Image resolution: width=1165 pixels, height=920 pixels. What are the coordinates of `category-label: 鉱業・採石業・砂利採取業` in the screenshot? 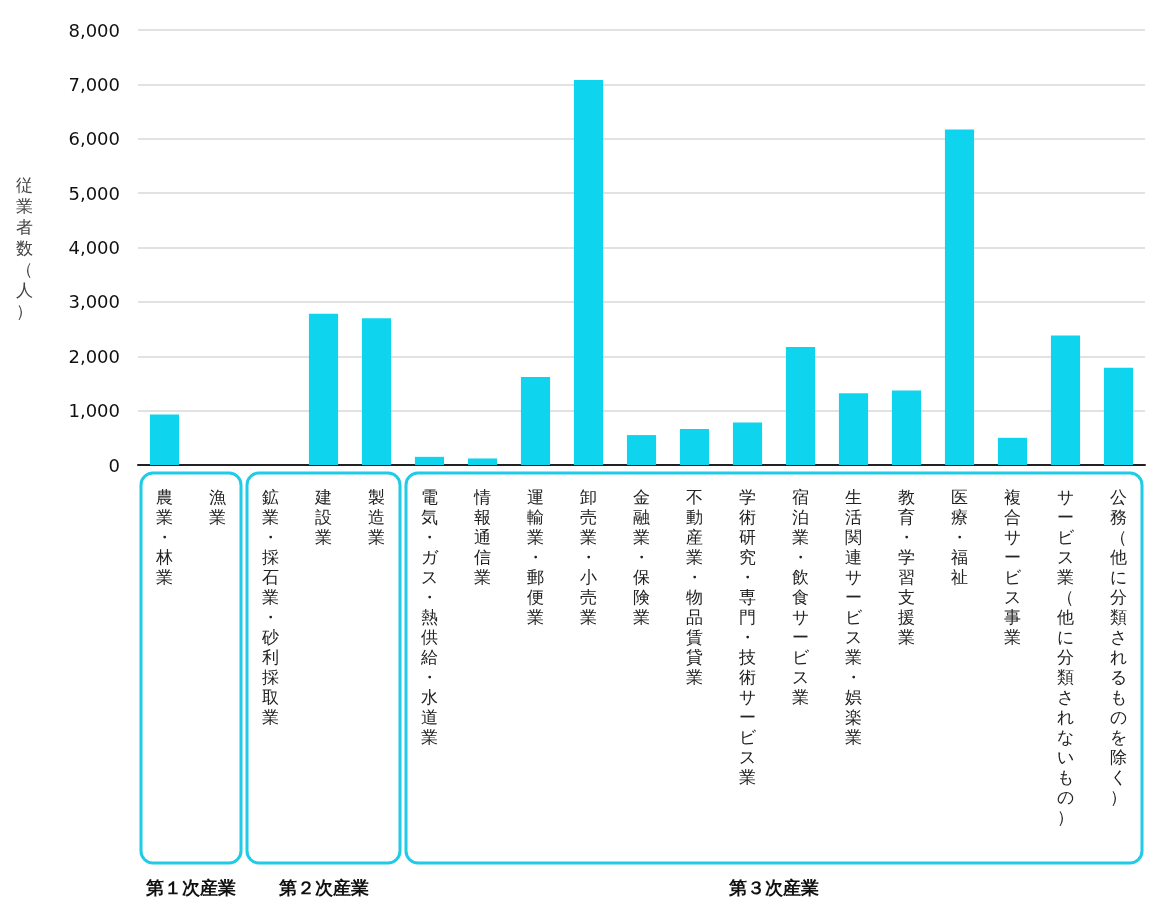 It's located at (270, 607).